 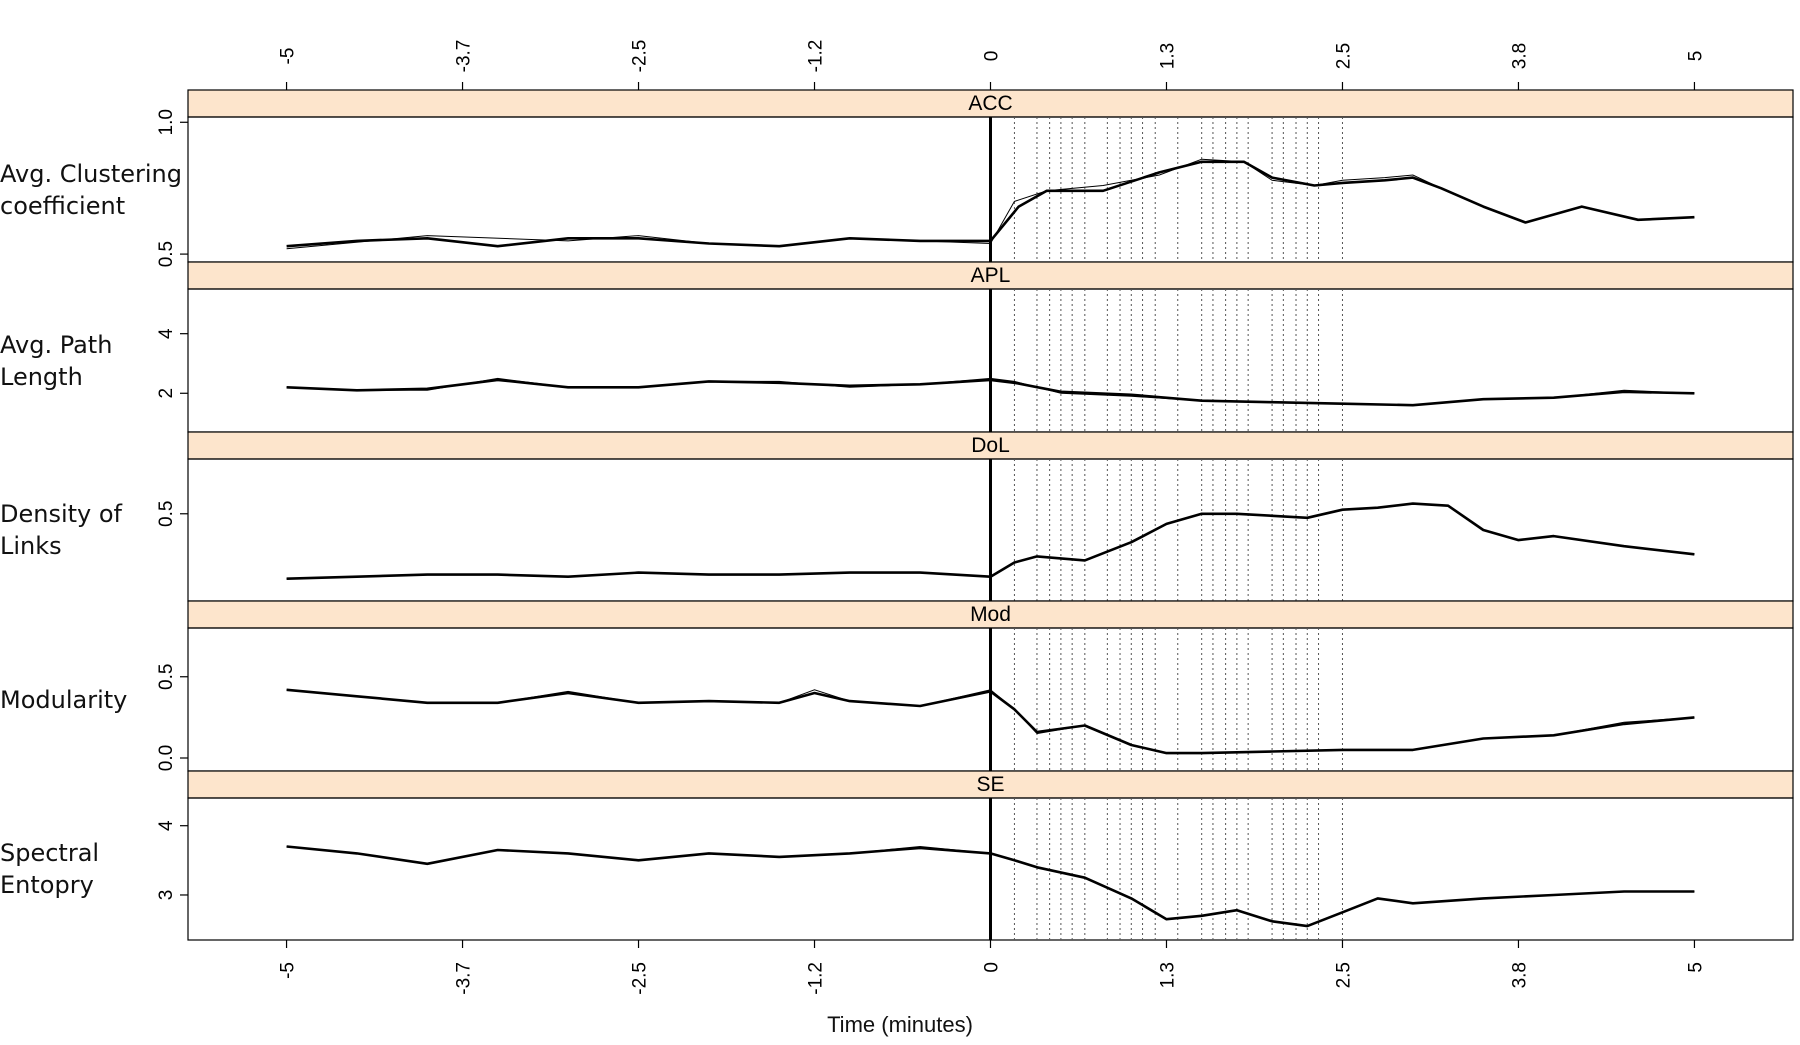 What do you see at coordinates (1695, 967) in the screenshot?
I see `bottom-x-tick-label: 5` at bounding box center [1695, 967].